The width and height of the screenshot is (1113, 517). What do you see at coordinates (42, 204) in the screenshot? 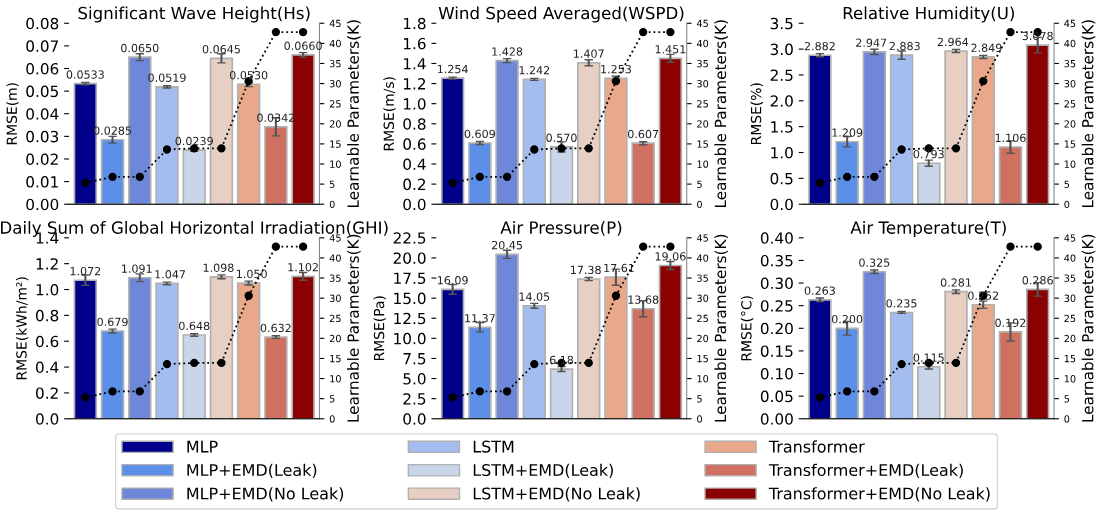
I see `text: 0.00` at bounding box center [42, 204].